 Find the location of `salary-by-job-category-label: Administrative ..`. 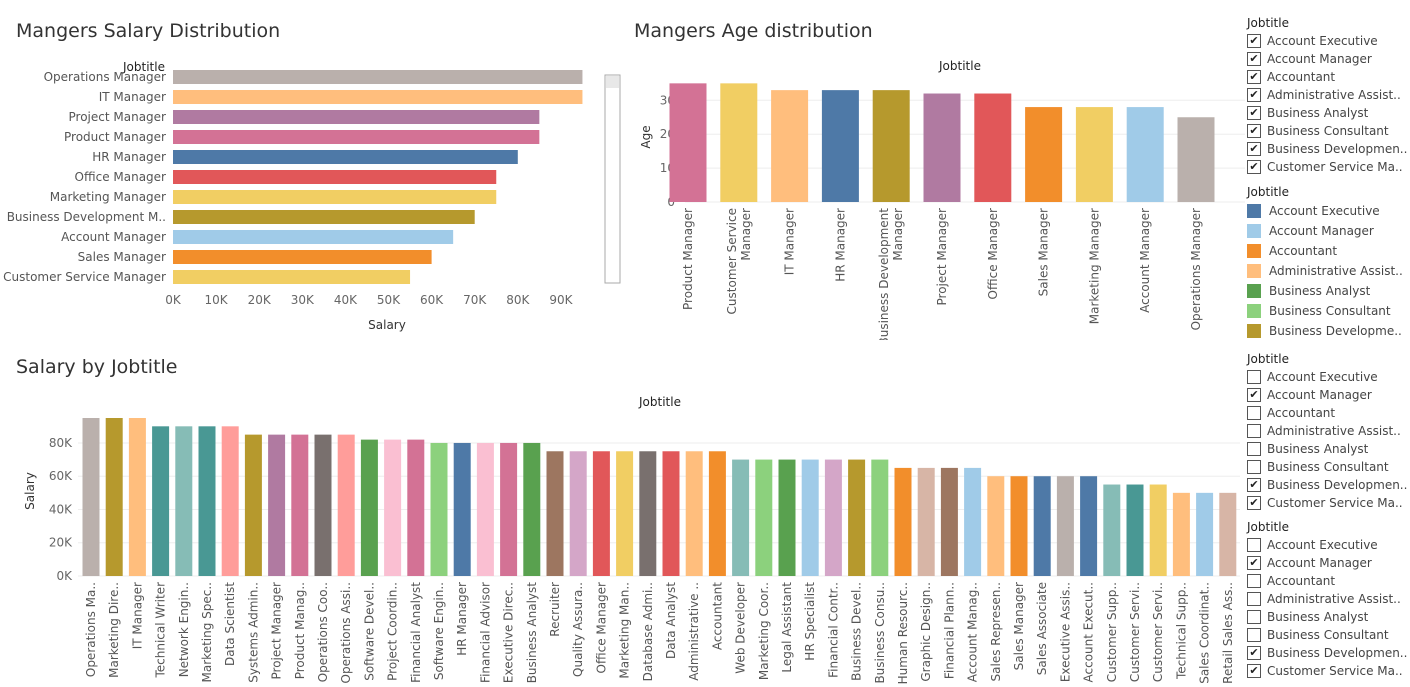

salary-by-job-category-label: Administrative .. is located at coordinates (694, 631).